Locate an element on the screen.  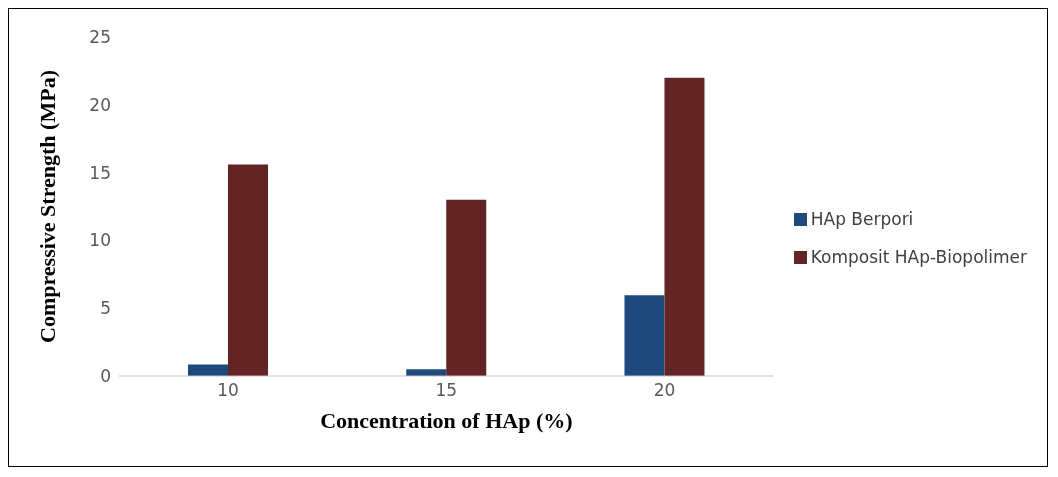
x-tick-label: 20 is located at coordinates (664, 390).